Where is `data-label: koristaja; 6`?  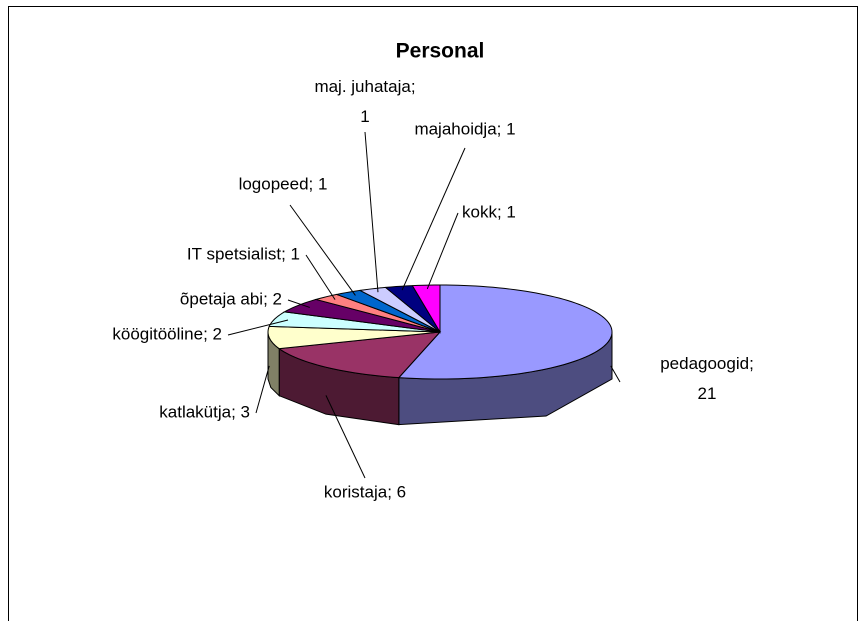 data-label: koristaja; 6 is located at coordinates (365, 491).